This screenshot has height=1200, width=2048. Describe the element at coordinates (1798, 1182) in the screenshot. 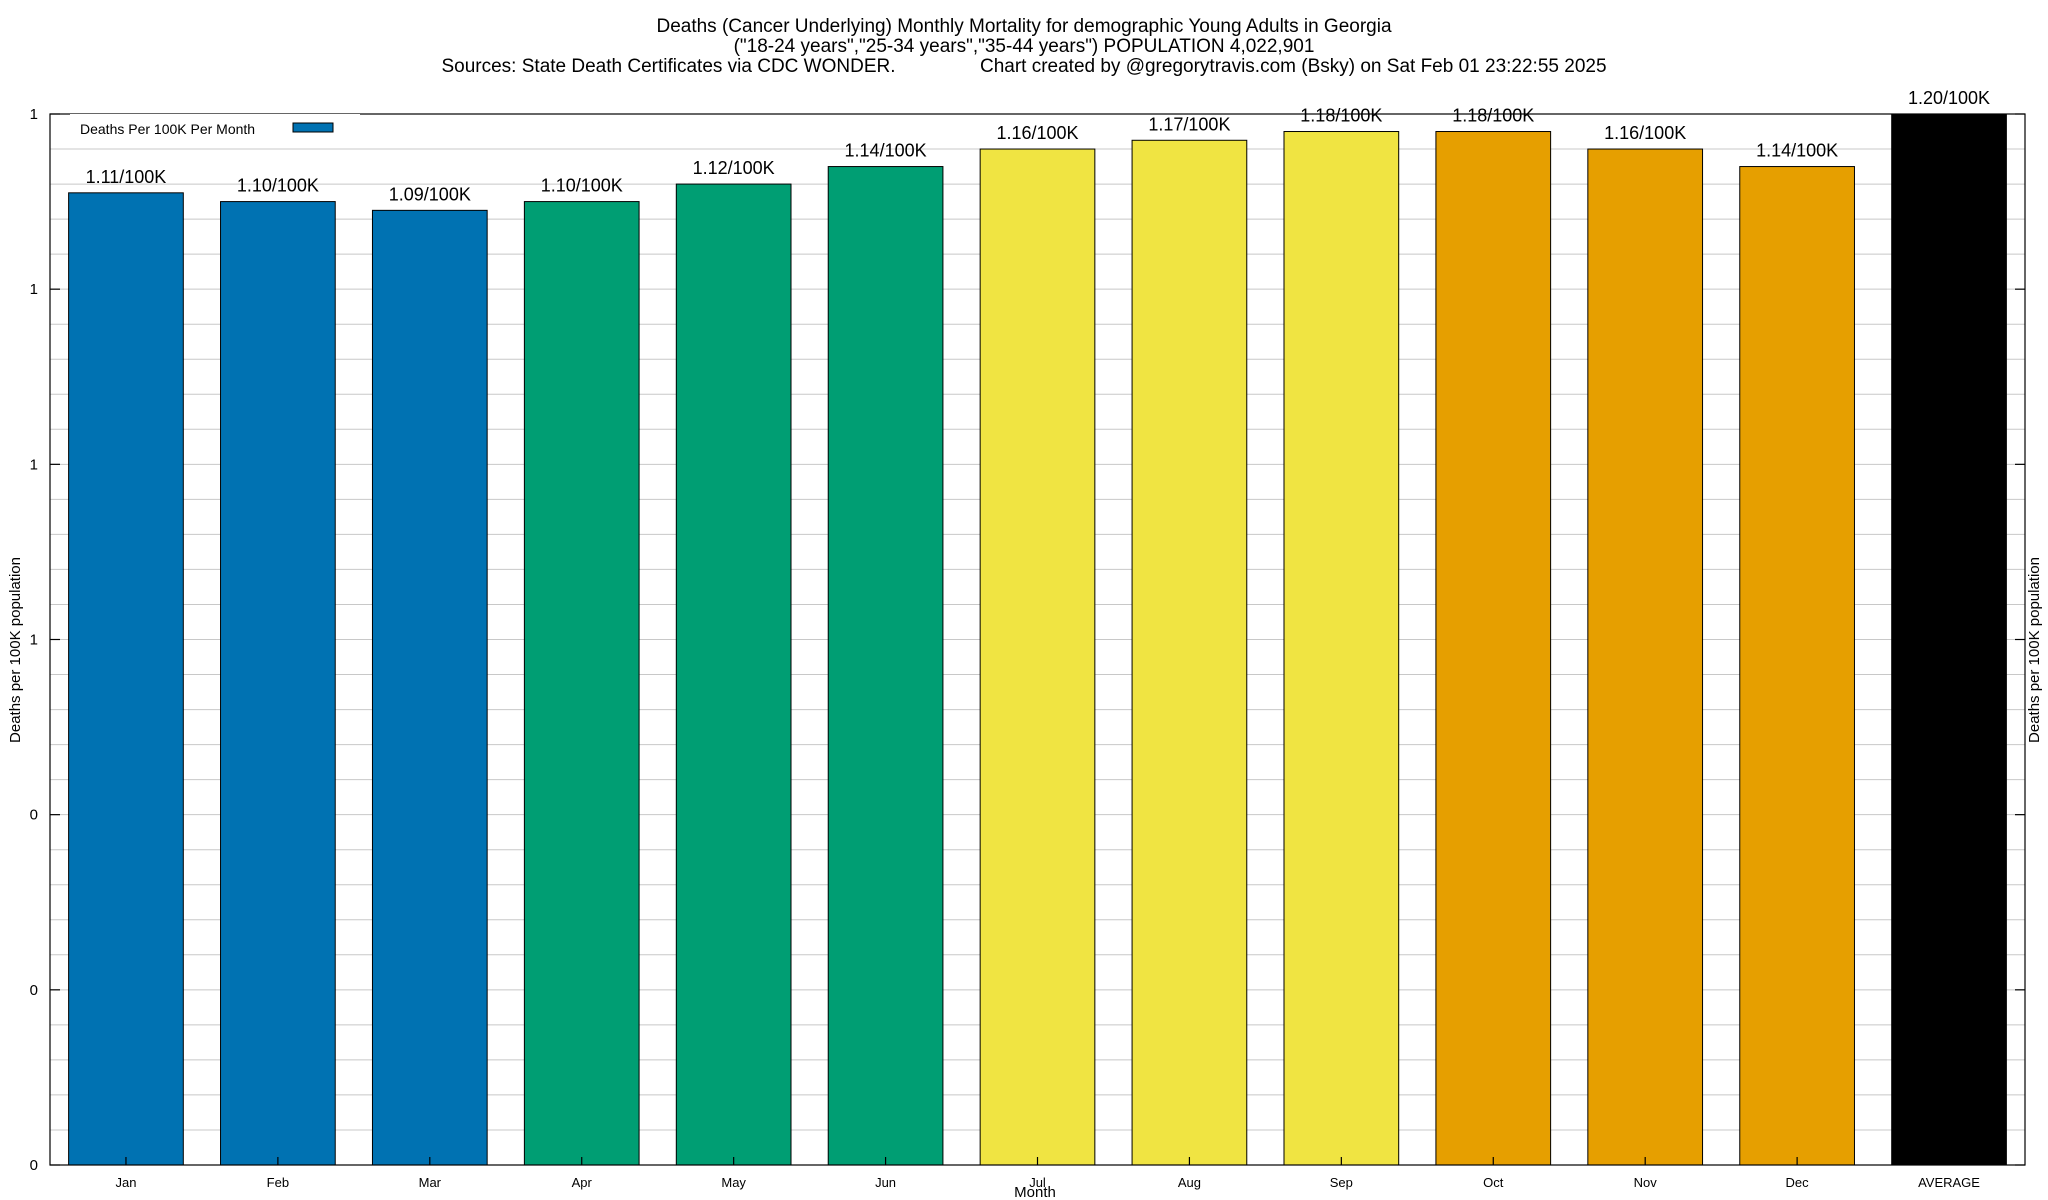

I see `x-tick-label: Dec` at that location.